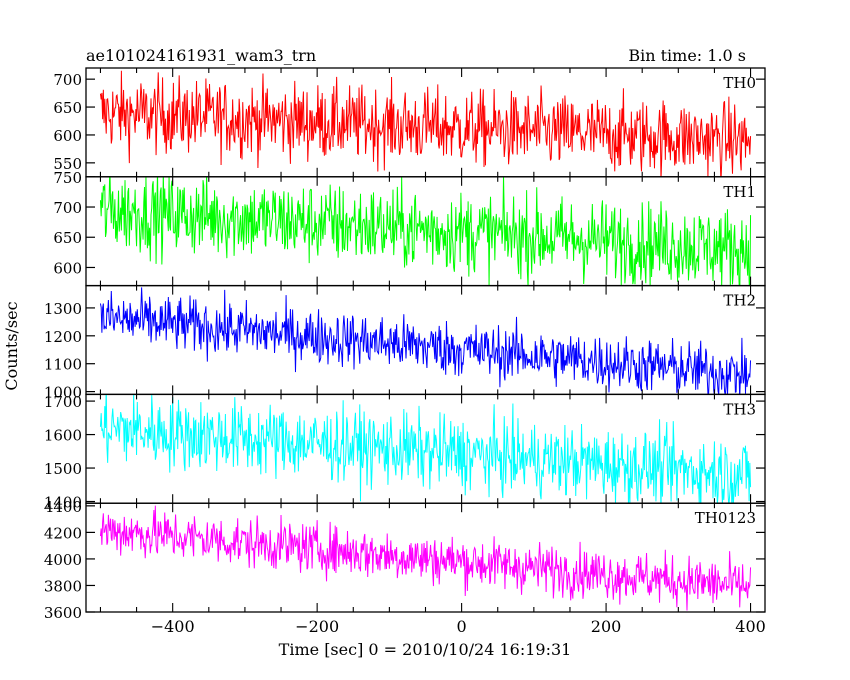  Describe the element at coordinates (173, 626) in the screenshot. I see `x-tick-label: −400` at that location.